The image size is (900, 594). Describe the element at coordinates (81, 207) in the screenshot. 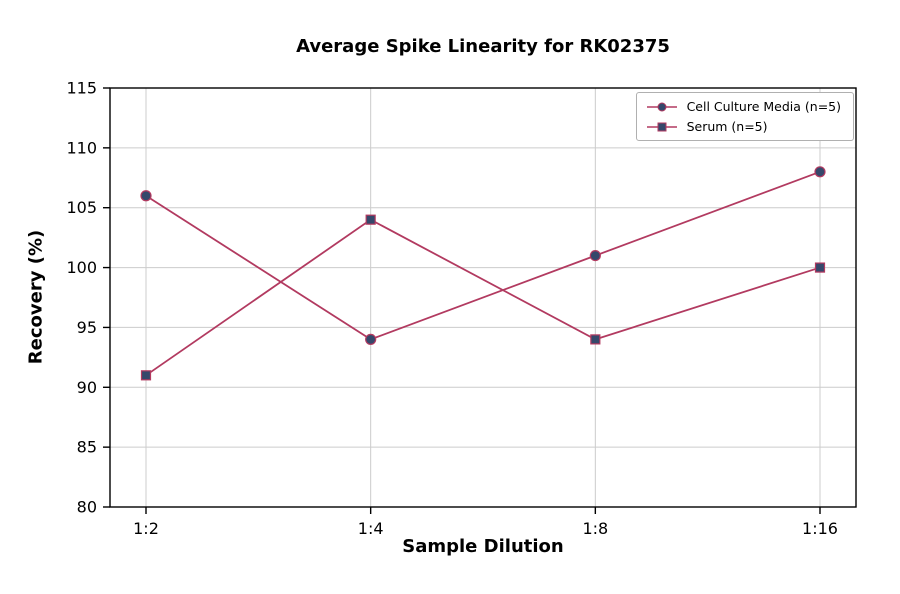

I see `svg-text: 105` at that location.